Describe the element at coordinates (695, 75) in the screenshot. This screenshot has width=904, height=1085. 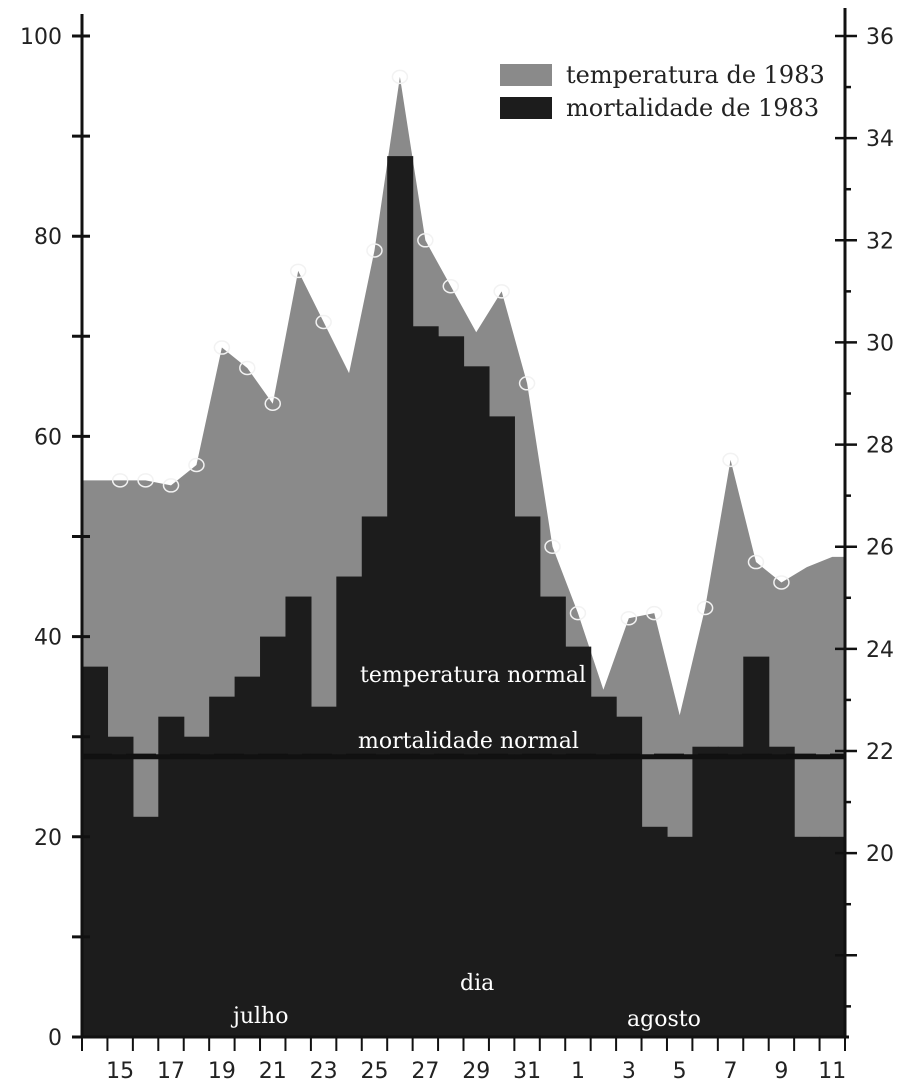
I see `legend-label-temperatura: temperatura de 1983` at that location.